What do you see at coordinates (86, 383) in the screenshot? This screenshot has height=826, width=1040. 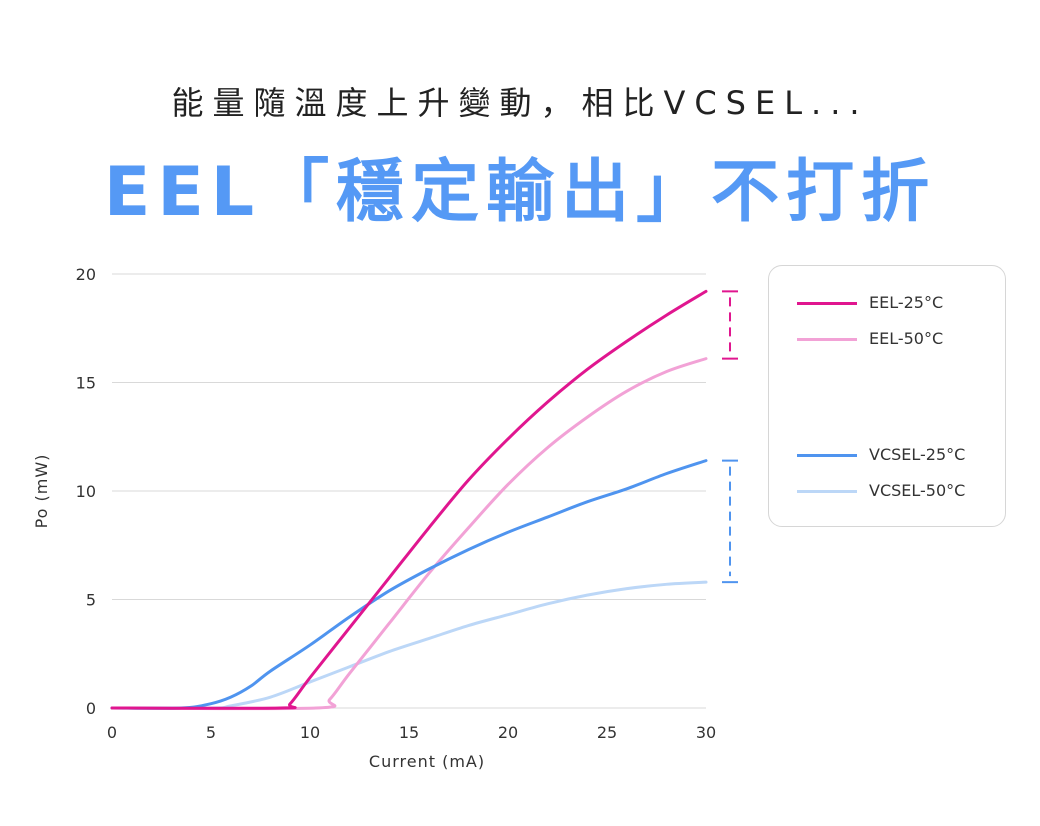 I see `y-tick-label: 15` at bounding box center [86, 383].